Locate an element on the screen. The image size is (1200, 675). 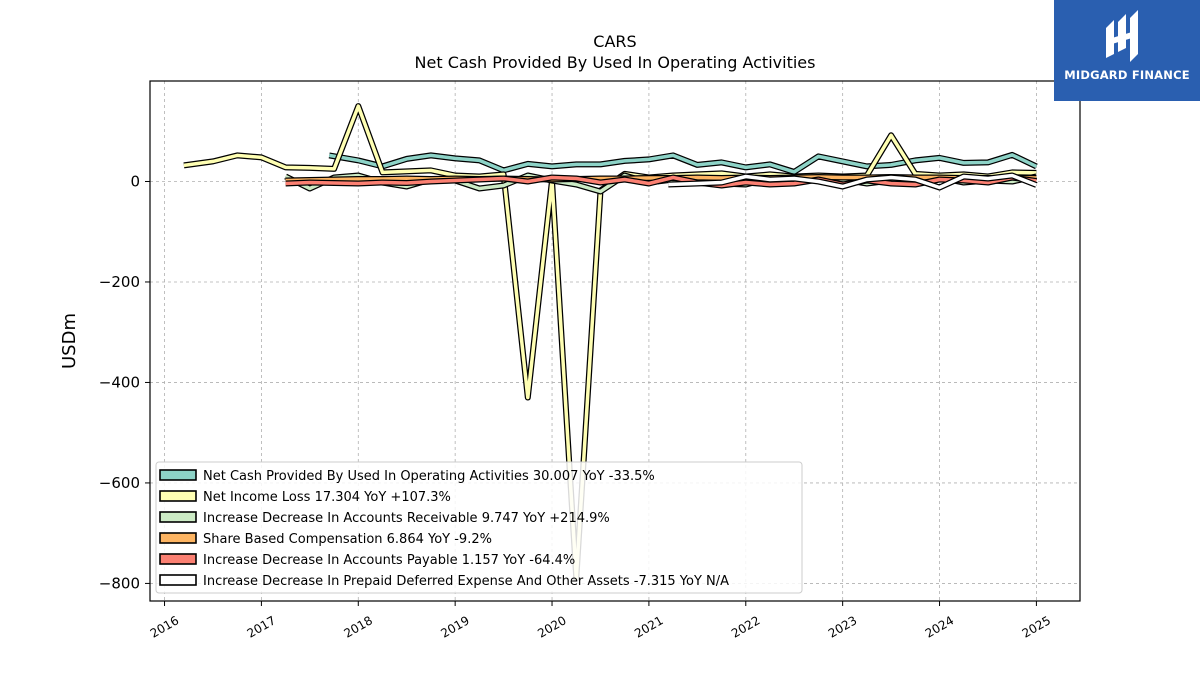
y-tick-label: 0 is located at coordinates (135, 181).